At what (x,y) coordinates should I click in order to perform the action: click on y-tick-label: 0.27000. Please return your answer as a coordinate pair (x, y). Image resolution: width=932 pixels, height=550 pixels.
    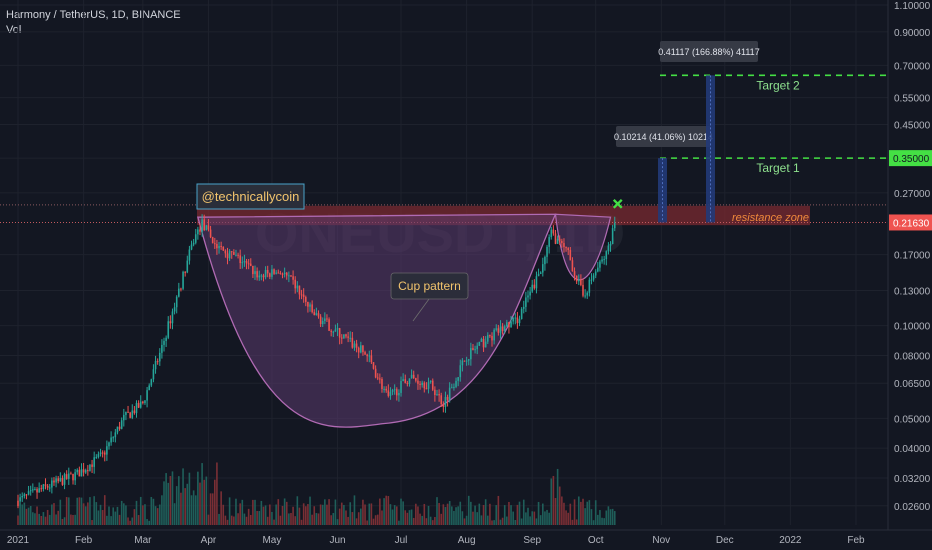
    Looking at the image, I should click on (912, 194).